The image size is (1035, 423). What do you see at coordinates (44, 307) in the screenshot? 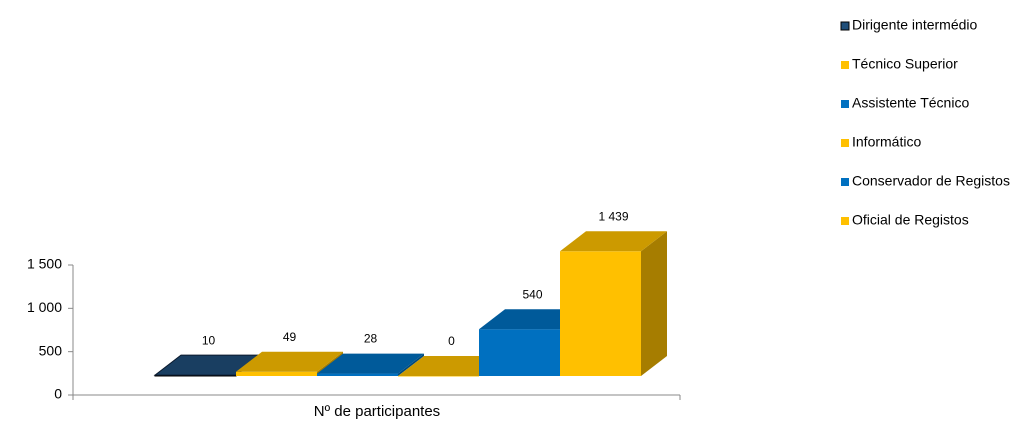
I see `y-tick-label: 1 000` at bounding box center [44, 307].